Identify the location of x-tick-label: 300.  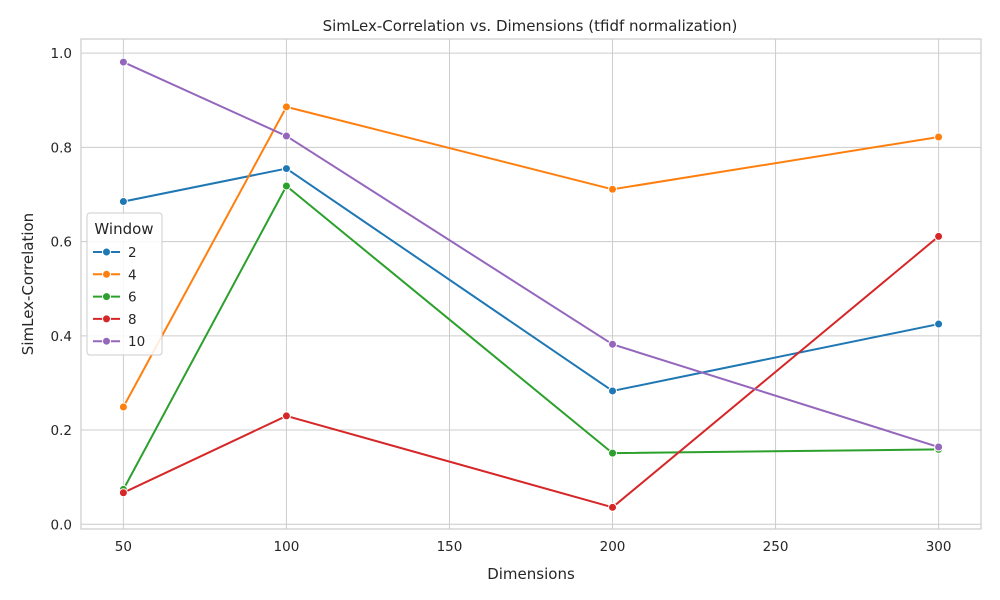
(939, 547).